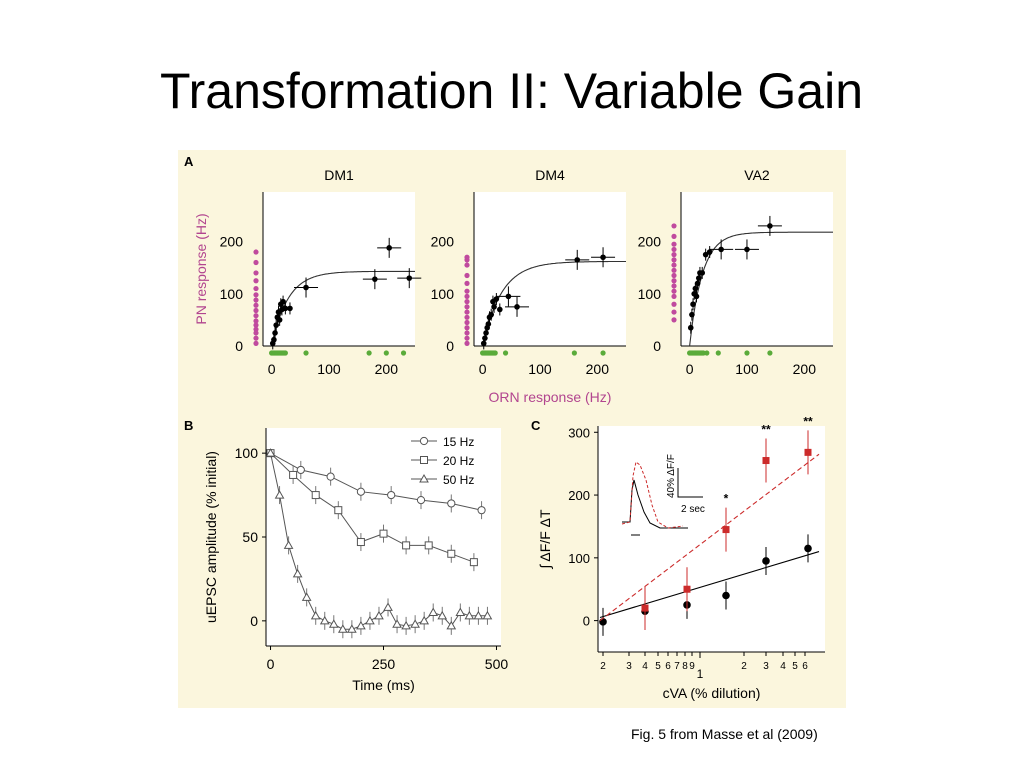  I want to click on panel-c-xtick-label: 2, so click(603, 666).